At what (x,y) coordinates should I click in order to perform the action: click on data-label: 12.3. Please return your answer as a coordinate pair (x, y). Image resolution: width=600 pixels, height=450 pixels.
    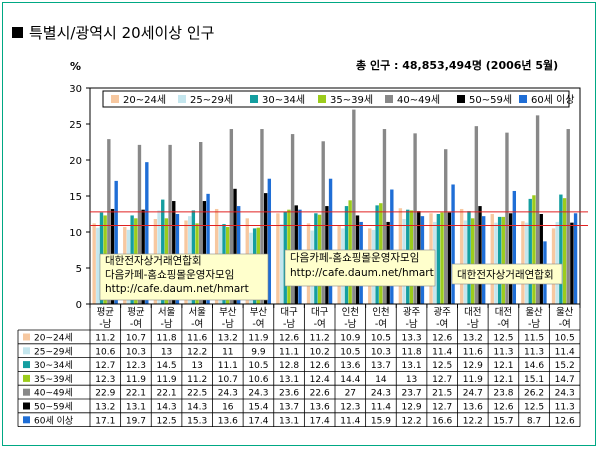
    Looking at the image, I should click on (105, 380).